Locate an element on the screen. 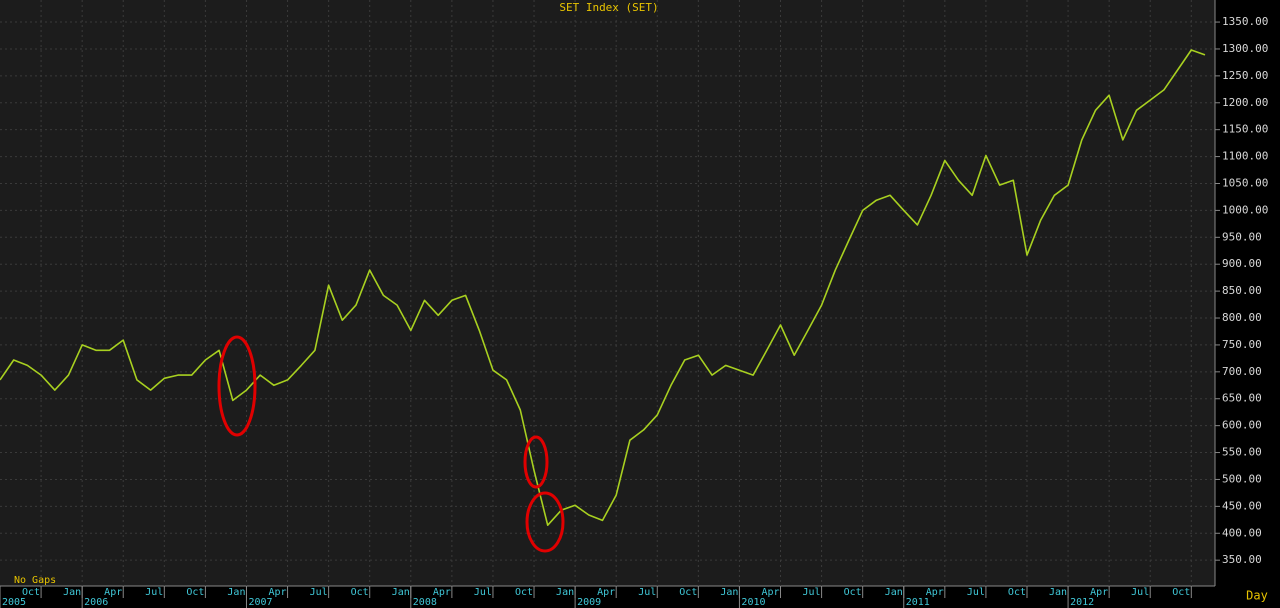 The image size is (1280, 608). year-label: 2007 is located at coordinates (260, 602).